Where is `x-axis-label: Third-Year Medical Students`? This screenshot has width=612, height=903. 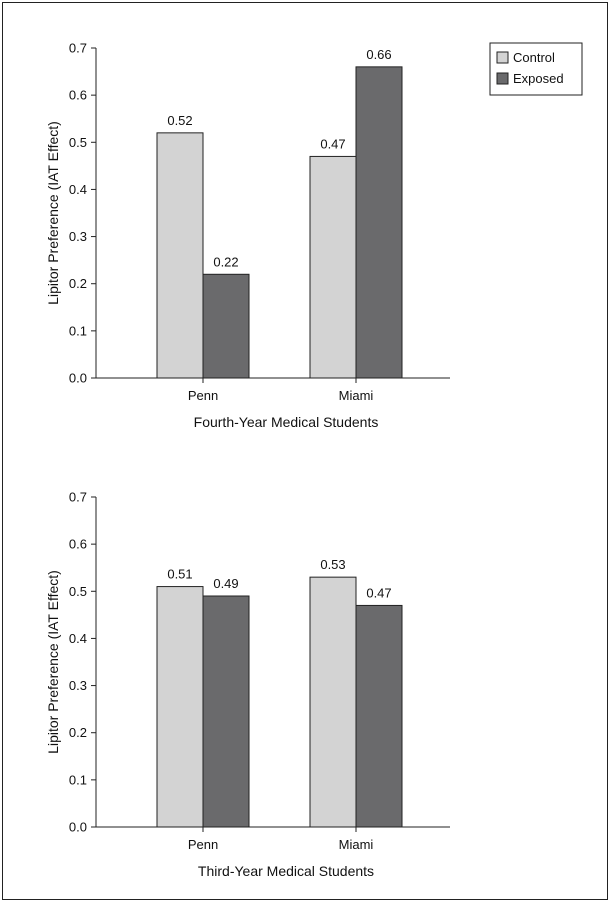
x-axis-label: Third-Year Medical Students is located at coordinates (286, 871).